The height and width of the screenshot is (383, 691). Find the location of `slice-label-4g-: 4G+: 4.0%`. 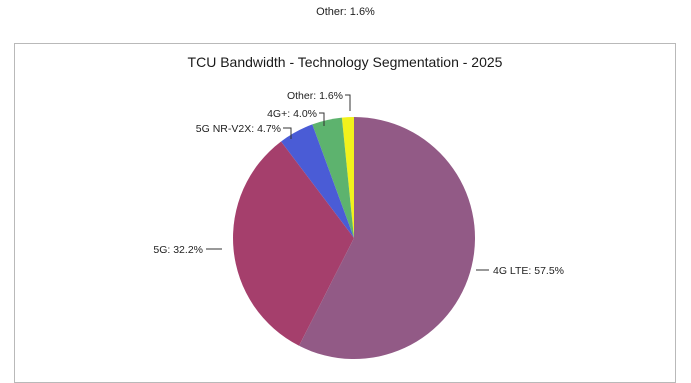

slice-label-4g-: 4G+: 4.0% is located at coordinates (292, 114).